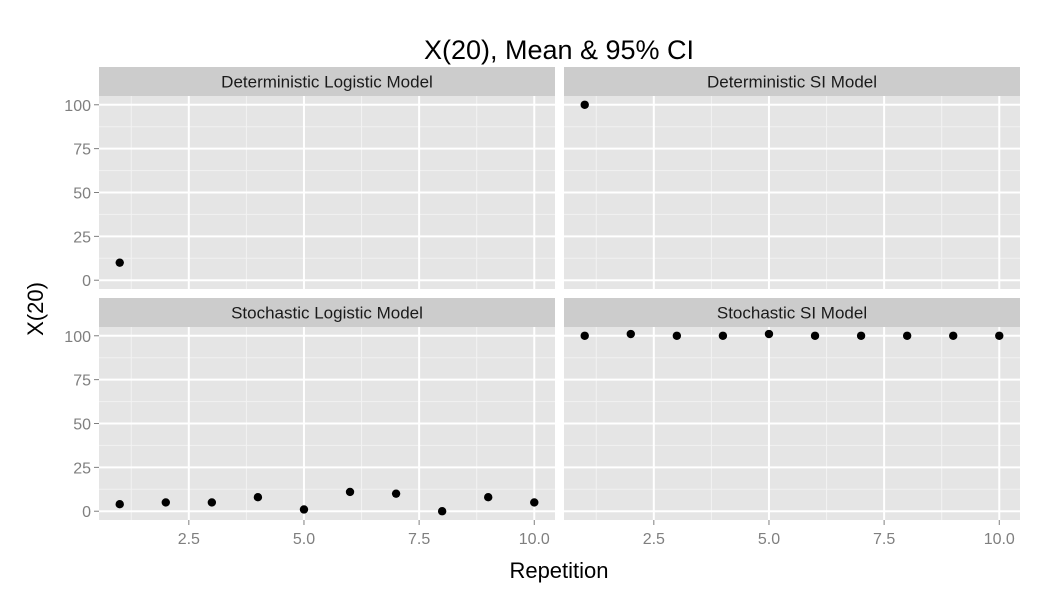 Image resolution: width=1050 pixels, height=600 pixels. What do you see at coordinates (558, 570) in the screenshot?
I see `x-axis-title: Repetition` at bounding box center [558, 570].